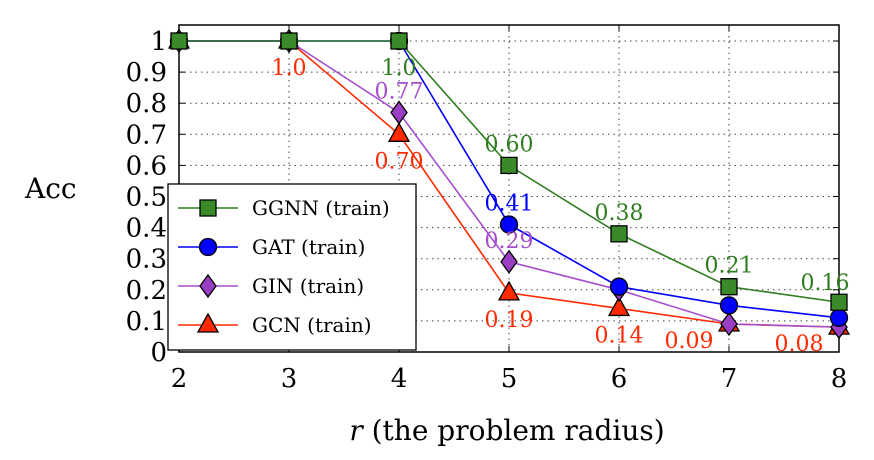  Describe the element at coordinates (308, 247) in the screenshot. I see `legend-label: GAT (train)` at that location.